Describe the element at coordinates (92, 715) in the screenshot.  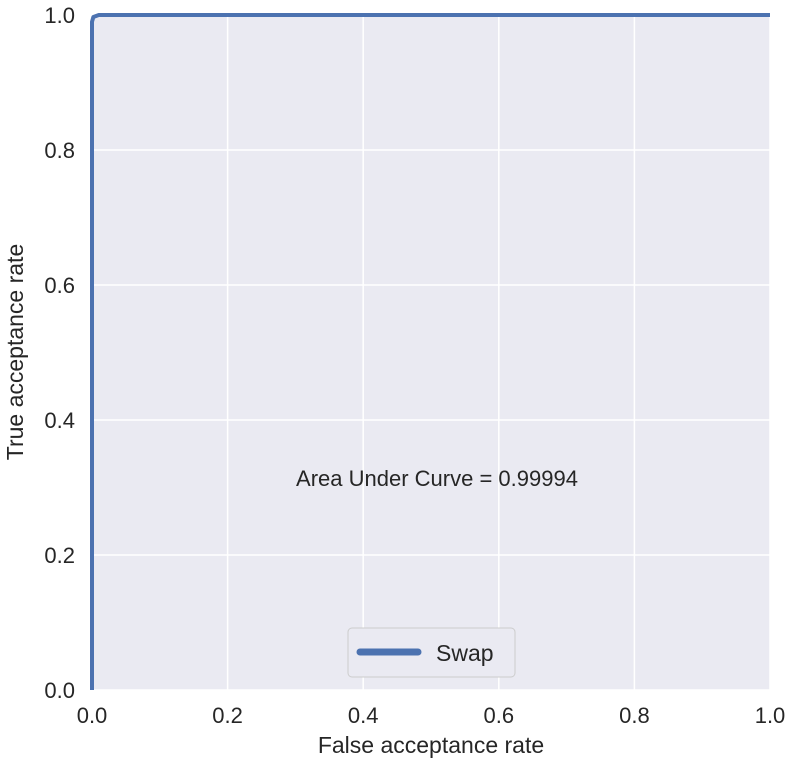
I see `x-tick-label: 0.0` at that location.